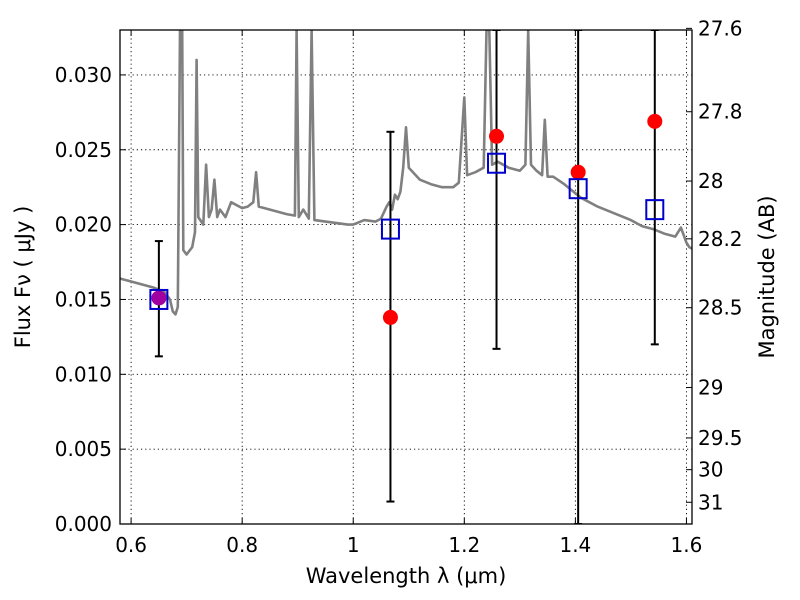 Image resolution: width=800 pixels, height=600 pixels. I want to click on right-tick-label: 30, so click(710, 470).